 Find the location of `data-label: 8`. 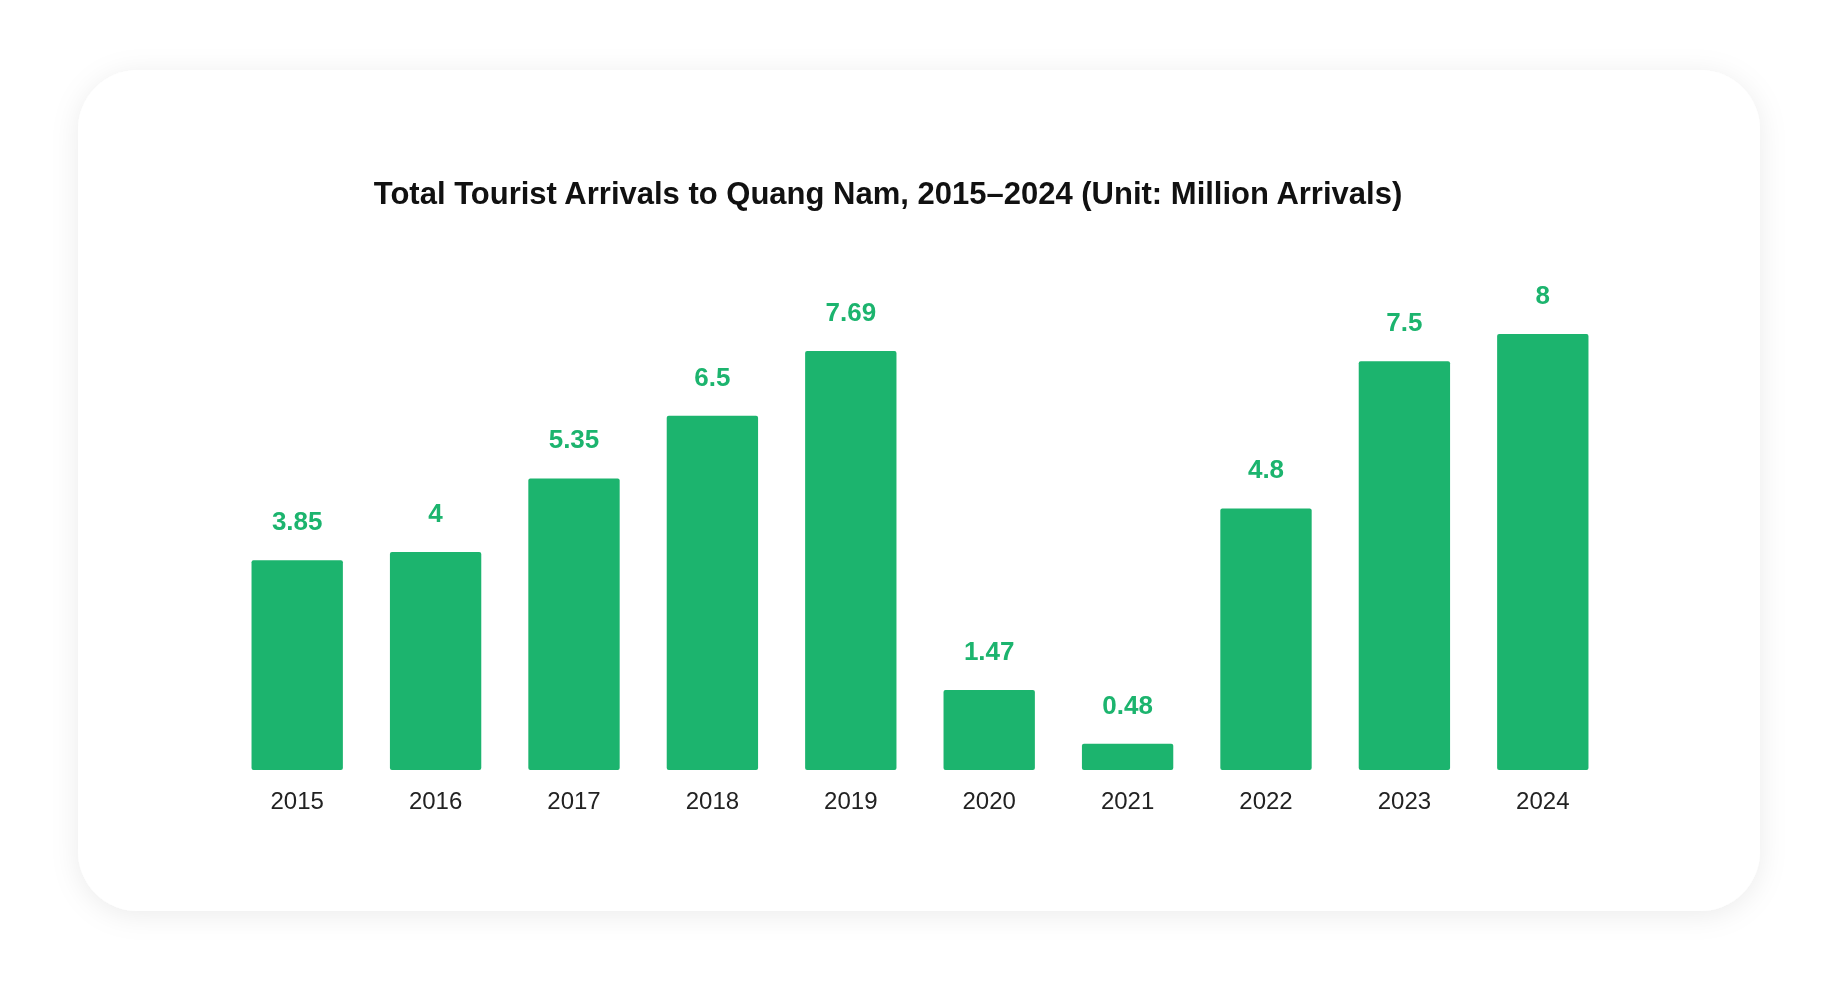

data-label: 8 is located at coordinates (1543, 295).